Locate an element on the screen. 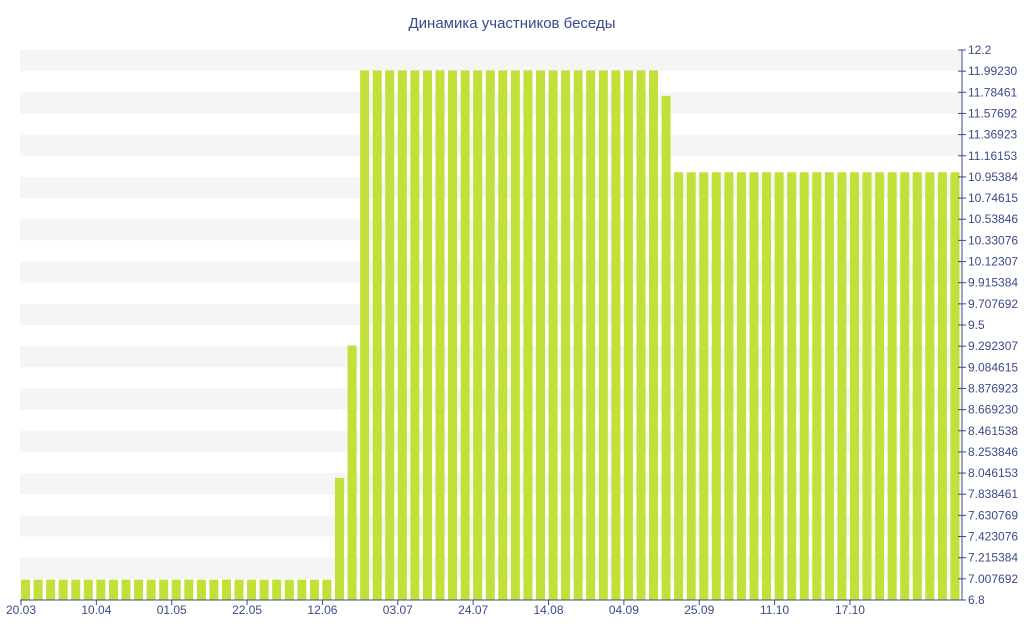  y-tick-label: 7.007692 is located at coordinates (993, 579).